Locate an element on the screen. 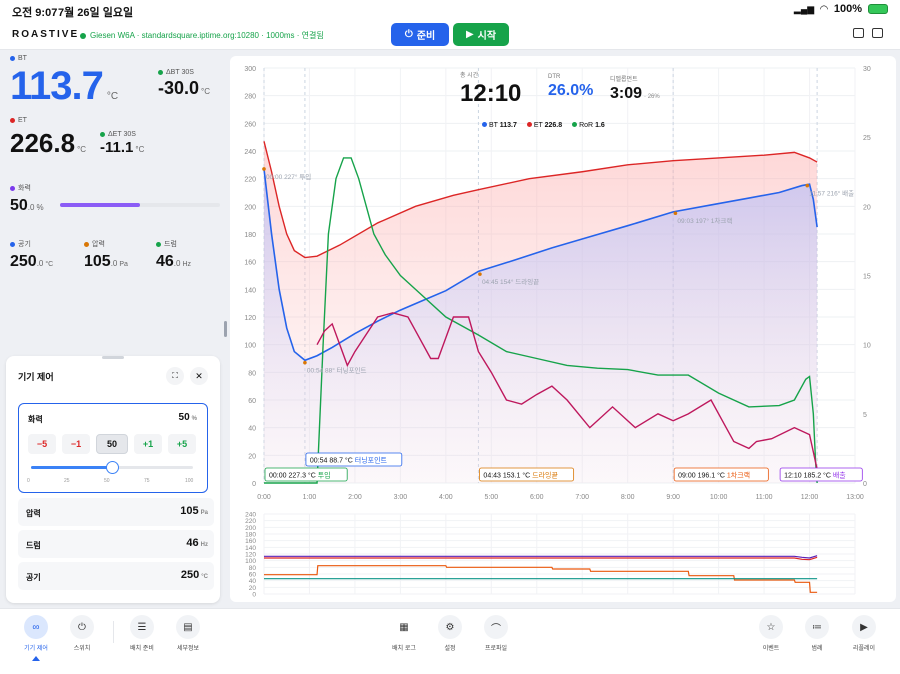  y-left-tick-label: 180 is located at coordinates (250, 235).